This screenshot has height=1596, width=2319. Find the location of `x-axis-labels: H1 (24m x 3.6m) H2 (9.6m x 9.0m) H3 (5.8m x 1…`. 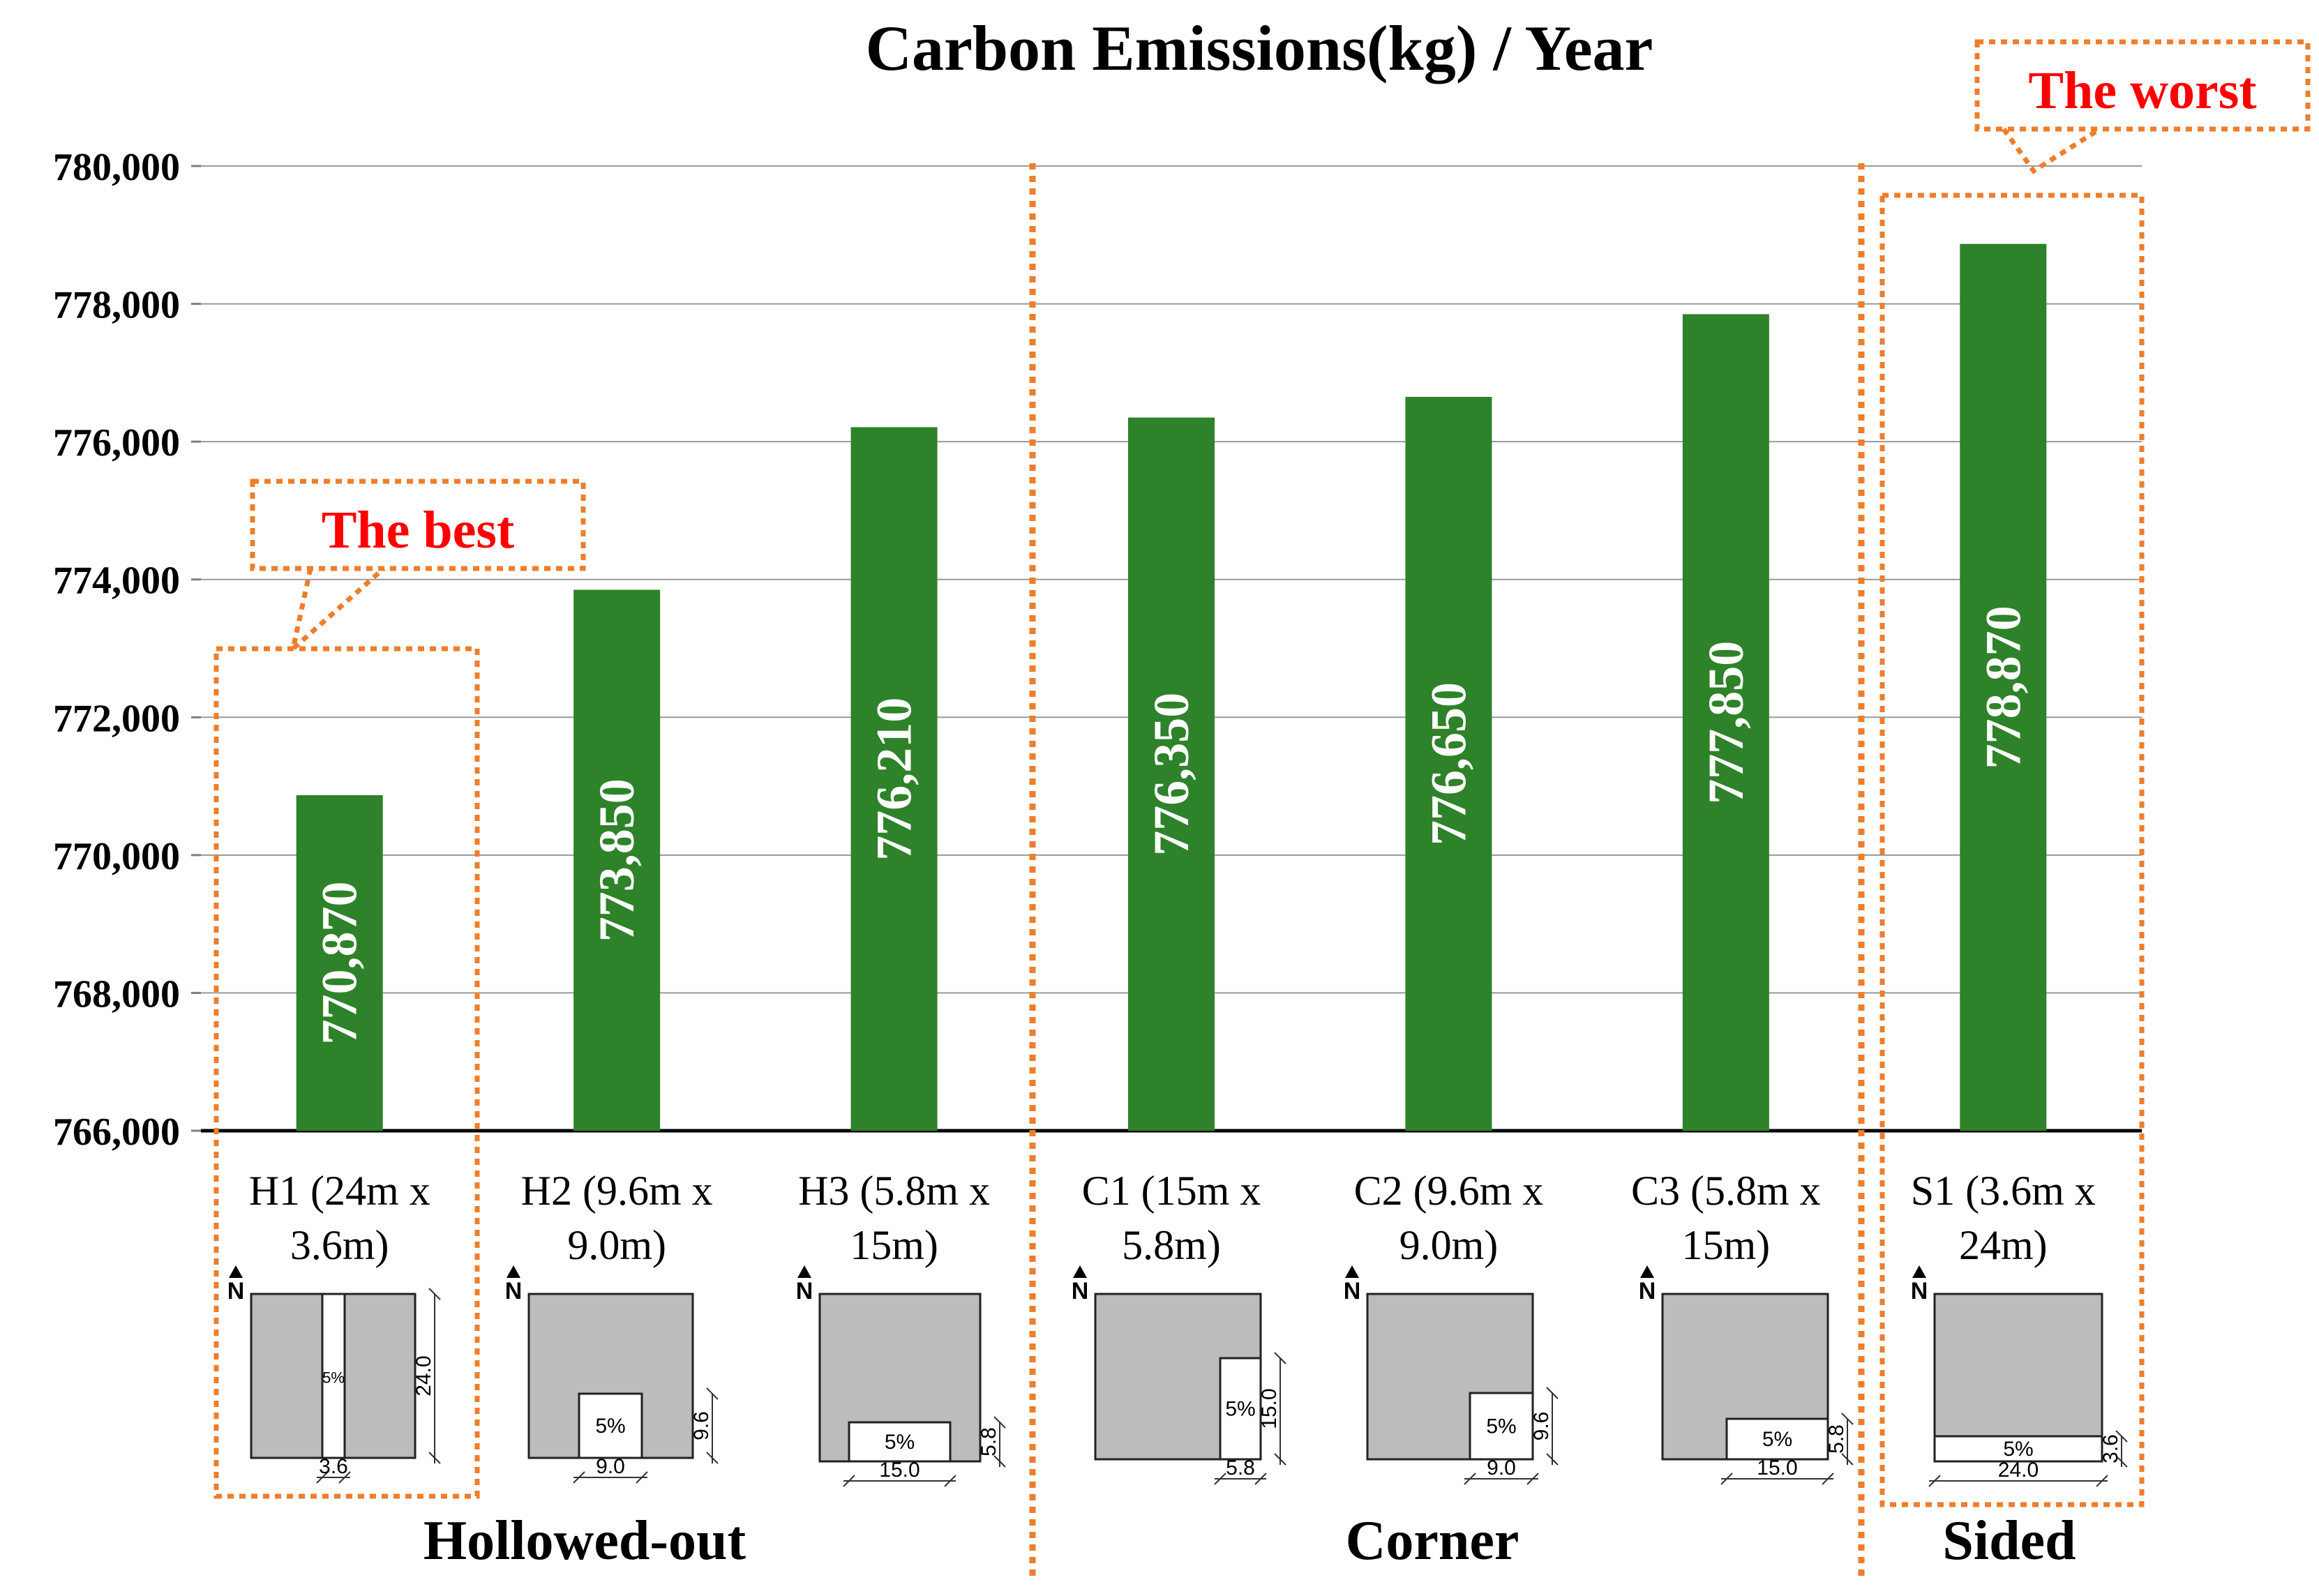

x-axis-labels: H1 (24m x 3.6m) H2 (9.6m x 9.0m) H3 (5.8m x 1… is located at coordinates (1172, 1218).